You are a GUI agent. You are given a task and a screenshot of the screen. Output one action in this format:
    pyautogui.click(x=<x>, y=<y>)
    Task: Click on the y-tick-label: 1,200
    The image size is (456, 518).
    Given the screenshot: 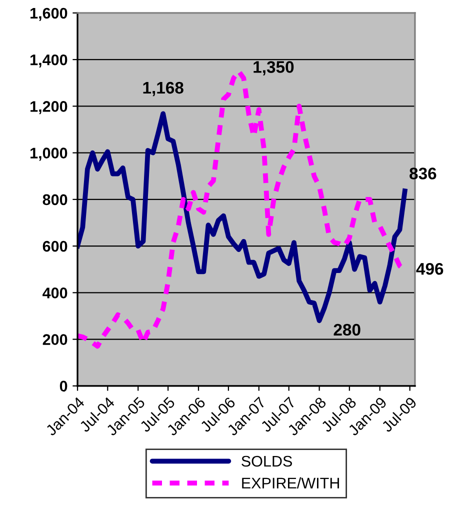 What is the action you would take?
    pyautogui.click(x=49, y=107)
    